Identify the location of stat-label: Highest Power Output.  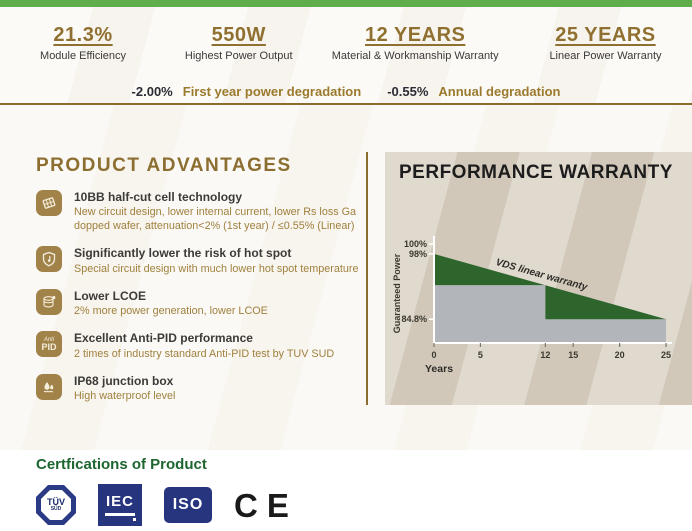
(238, 56).